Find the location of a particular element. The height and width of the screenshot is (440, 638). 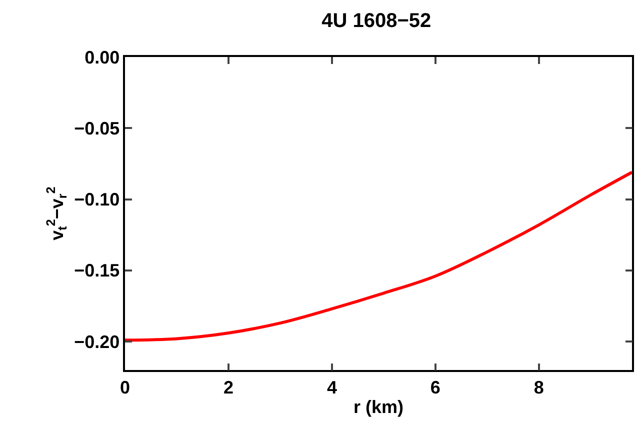

y-tick-label: −0.10 is located at coordinates (97, 200).